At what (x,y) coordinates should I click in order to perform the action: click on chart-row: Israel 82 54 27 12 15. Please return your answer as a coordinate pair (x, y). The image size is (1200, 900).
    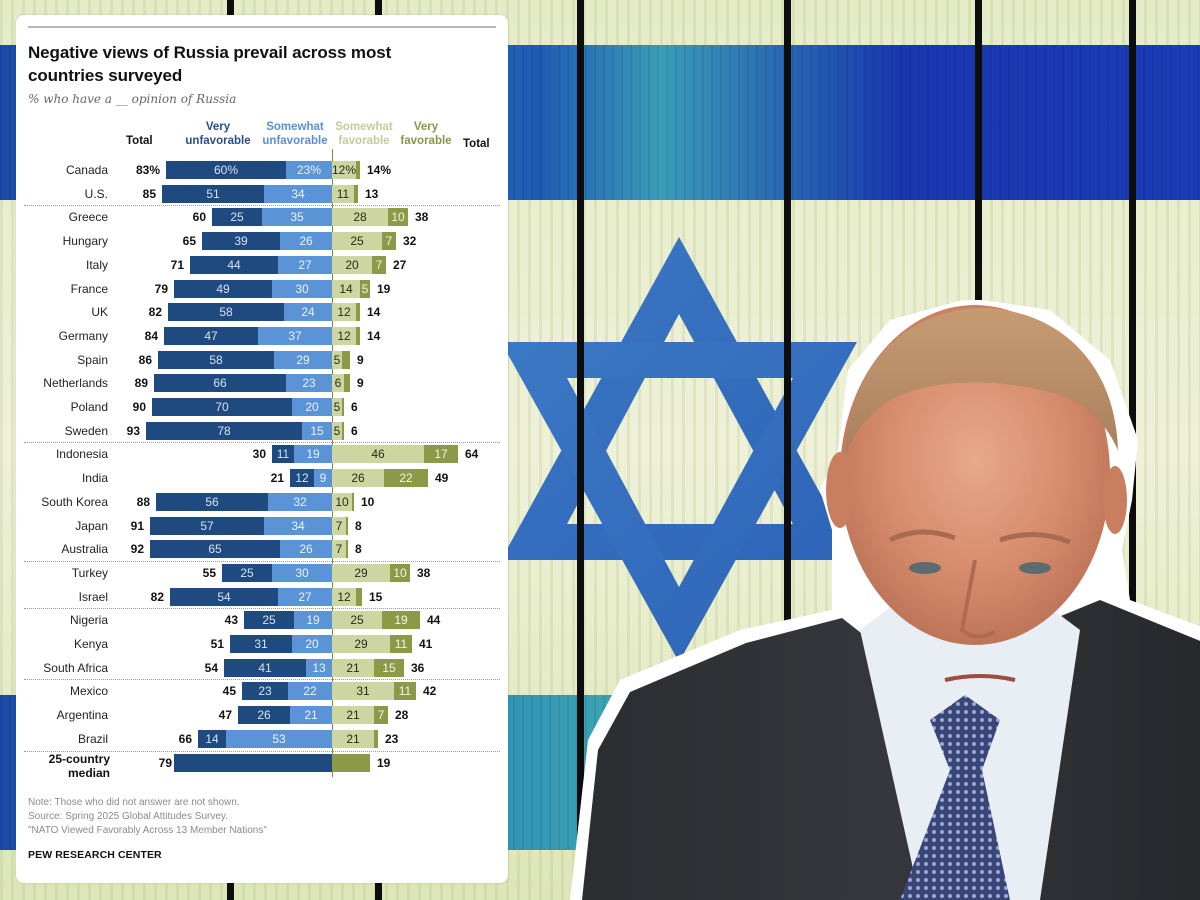
    Looking at the image, I should click on (262, 598).